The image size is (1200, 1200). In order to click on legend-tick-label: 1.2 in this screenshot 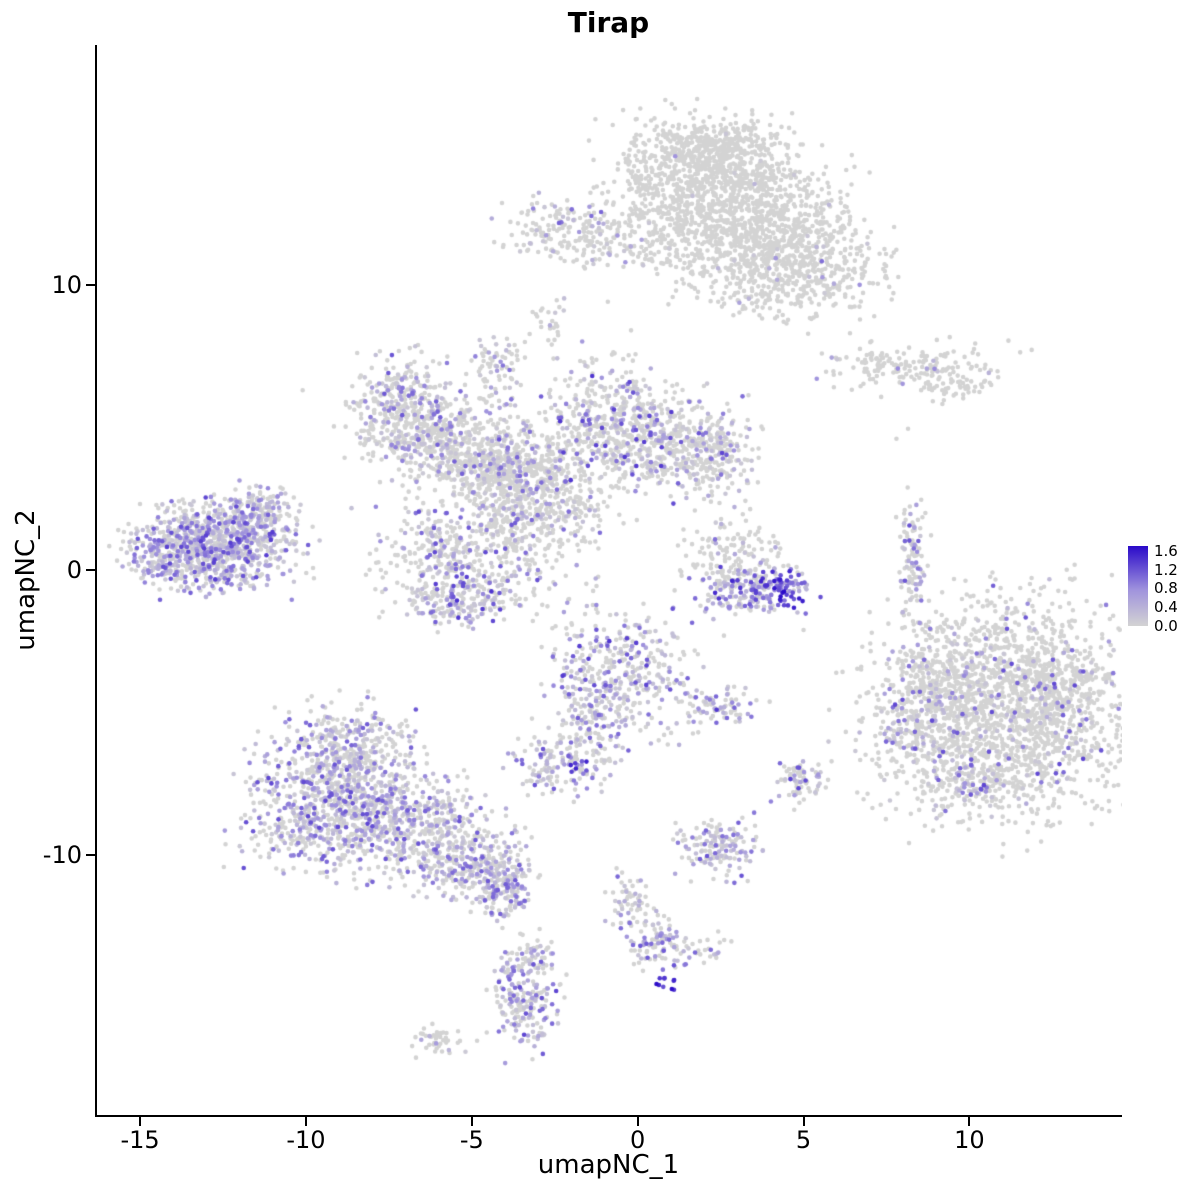, I will do `click(1166, 569)`.